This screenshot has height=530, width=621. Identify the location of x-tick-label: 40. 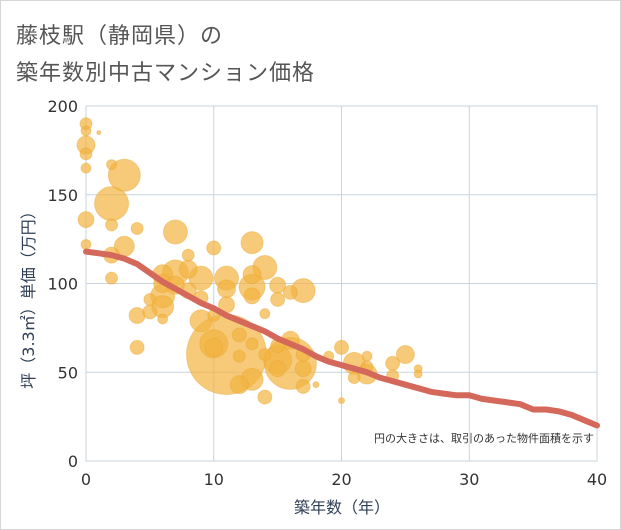
(597, 479).